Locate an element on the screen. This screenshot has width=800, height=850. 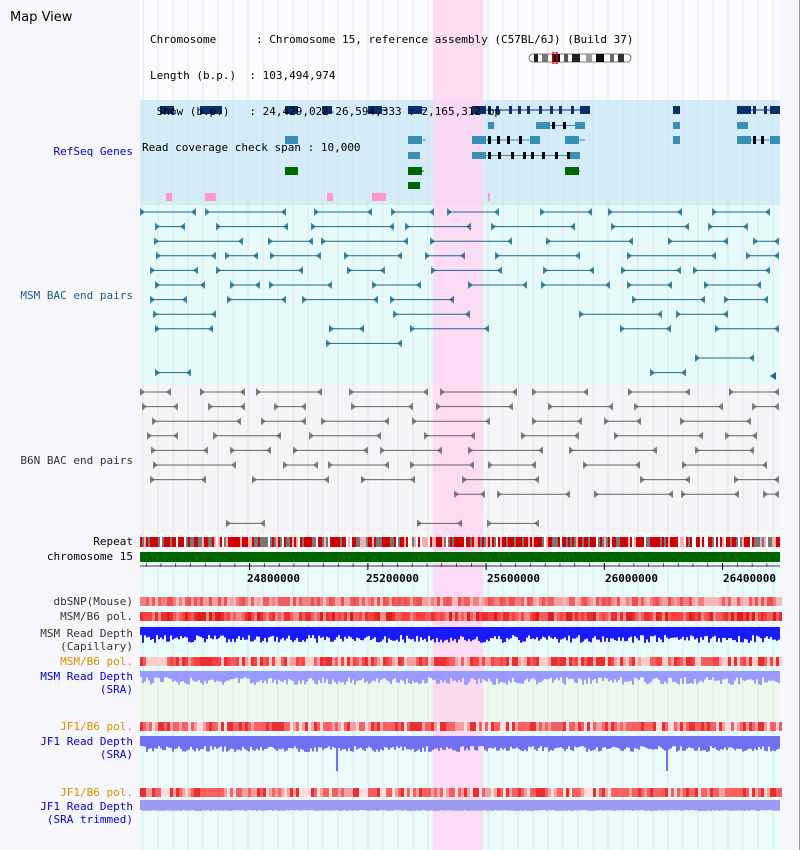
chromosome-ideogram is located at coordinates (580, 58).